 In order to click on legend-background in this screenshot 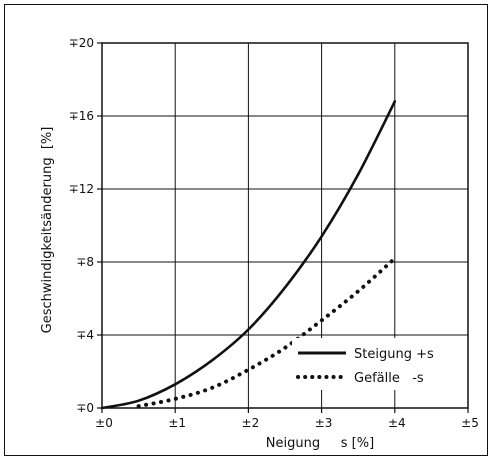, I will do `click(378, 364)`.